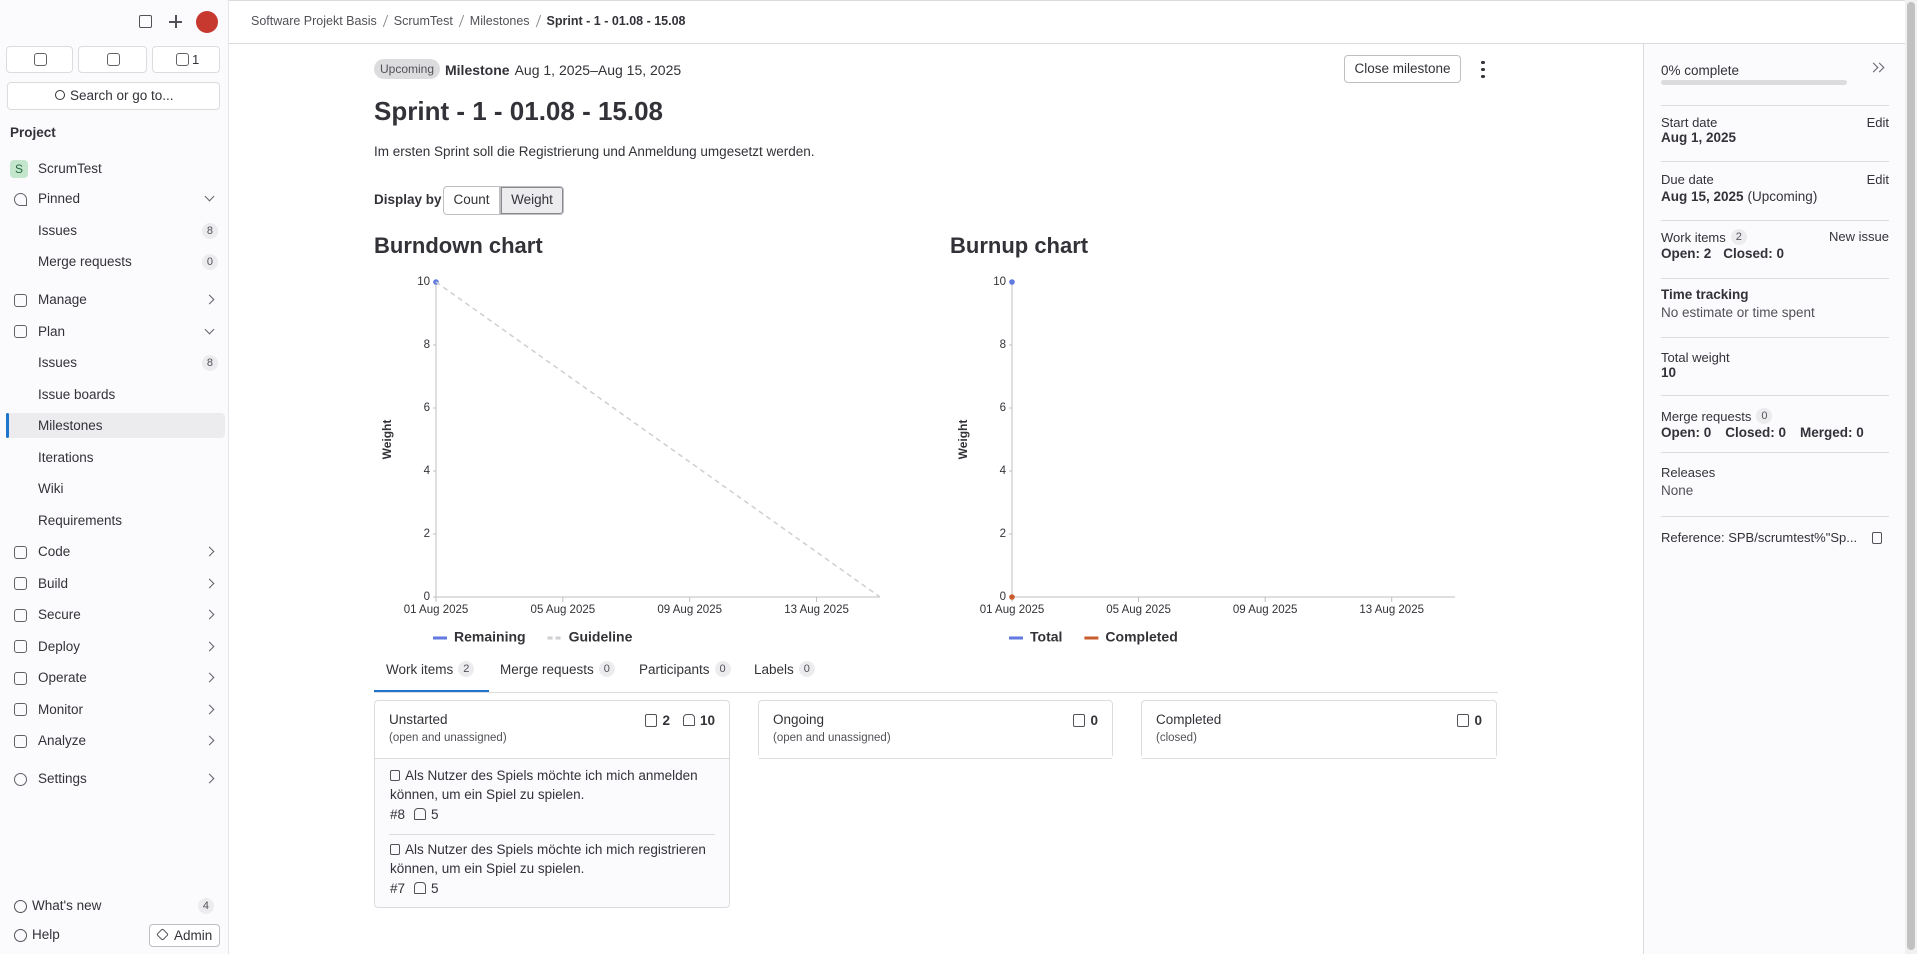 The height and width of the screenshot is (954, 1917). What do you see at coordinates (1677, 490) in the screenshot?
I see `detail-value: None` at bounding box center [1677, 490].